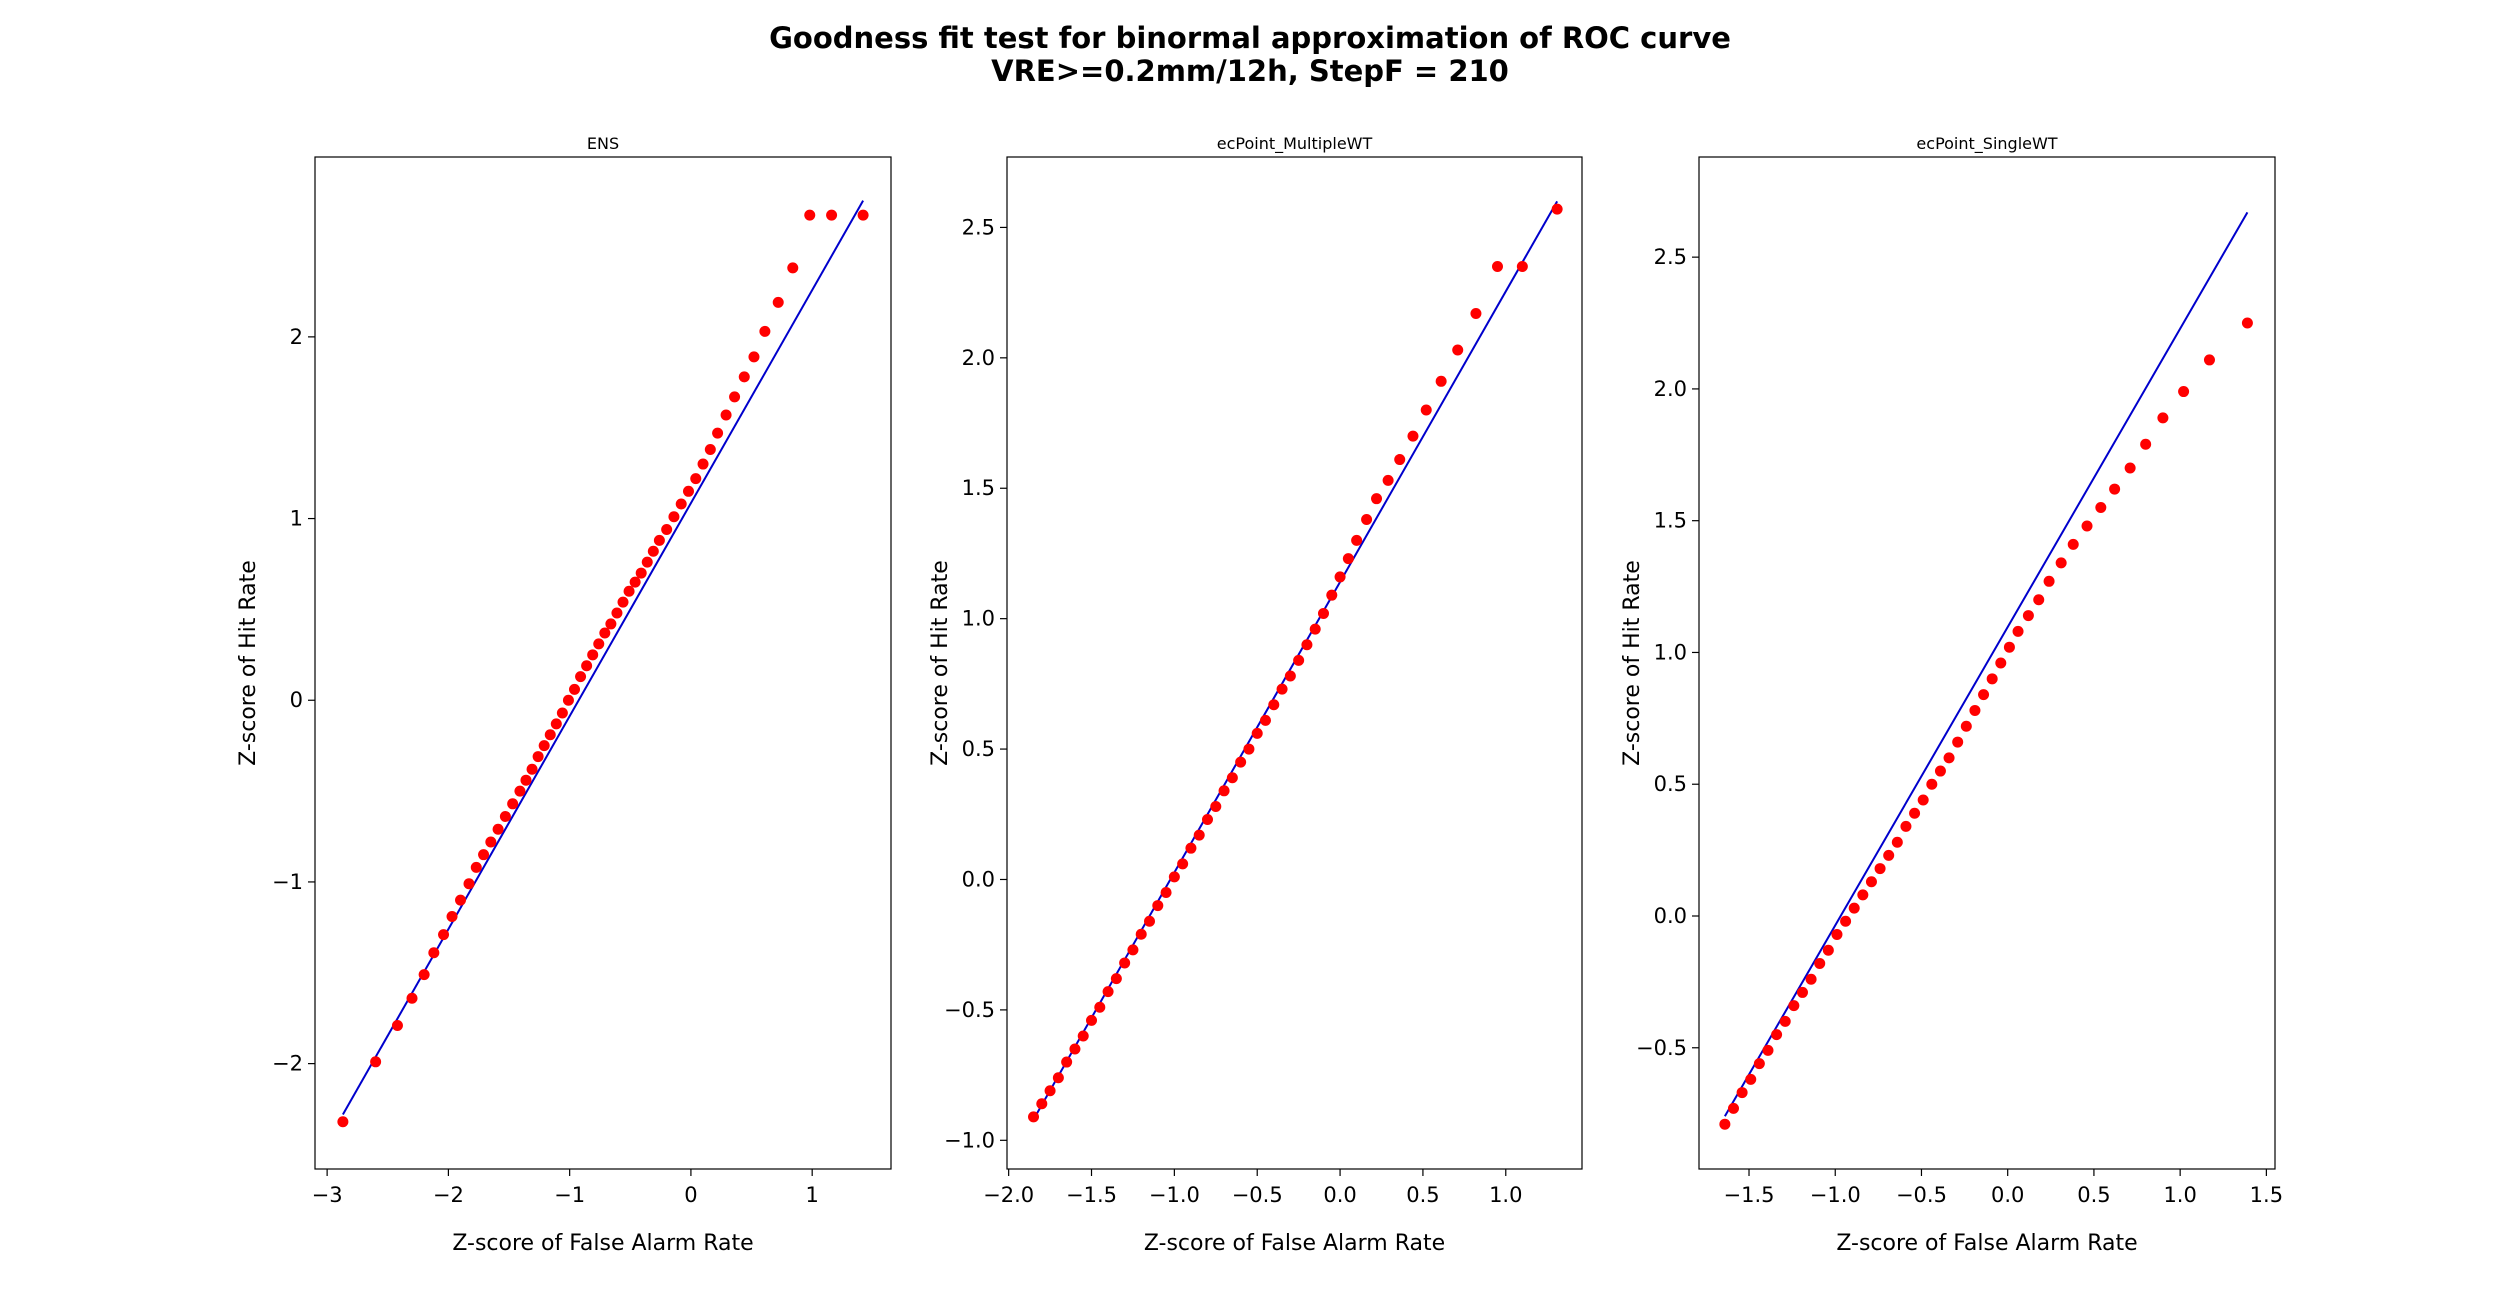 The image size is (2500, 1300). What do you see at coordinates (811, 1195) in the screenshot?
I see `x-tick-label: 1` at bounding box center [811, 1195].